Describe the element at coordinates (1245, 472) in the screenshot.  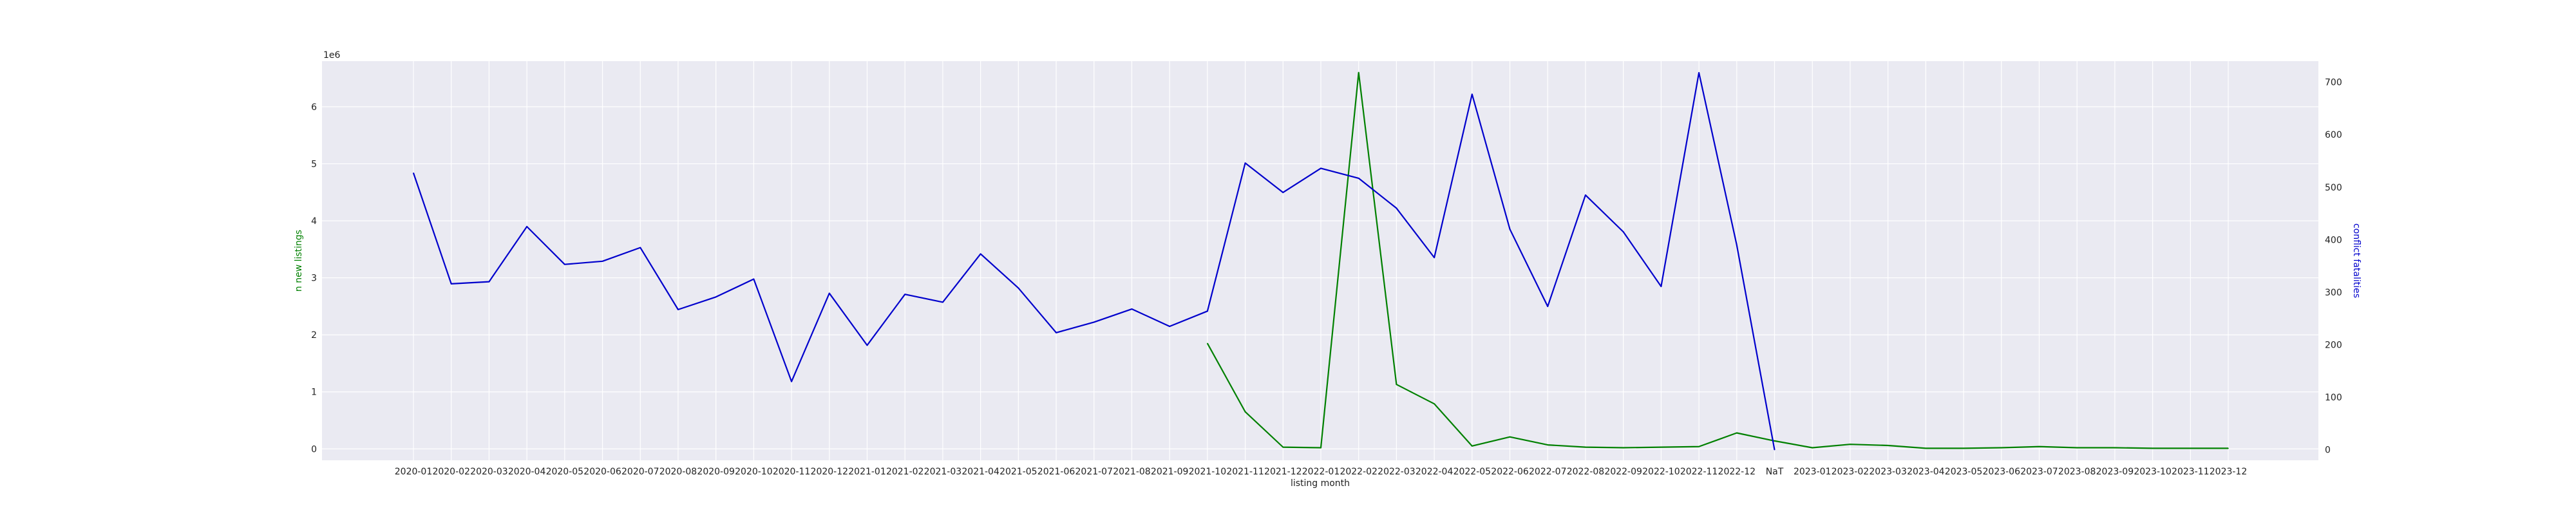
I see `x-tick-label: 2021-11` at that location.